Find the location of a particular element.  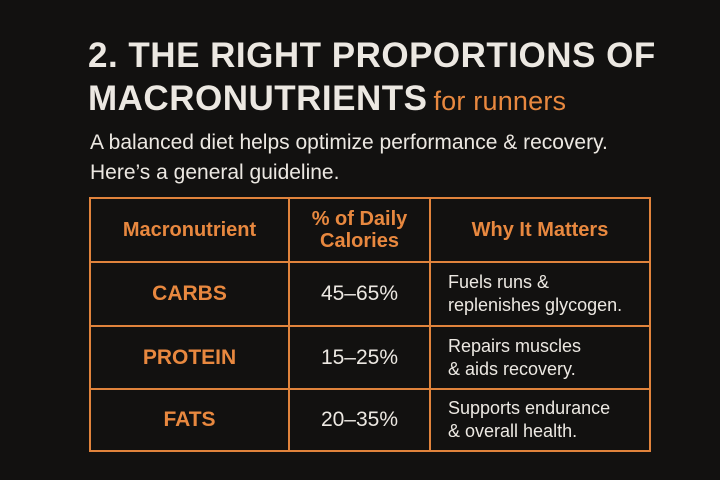

nutrient-carbs: CARBS is located at coordinates (189, 293).